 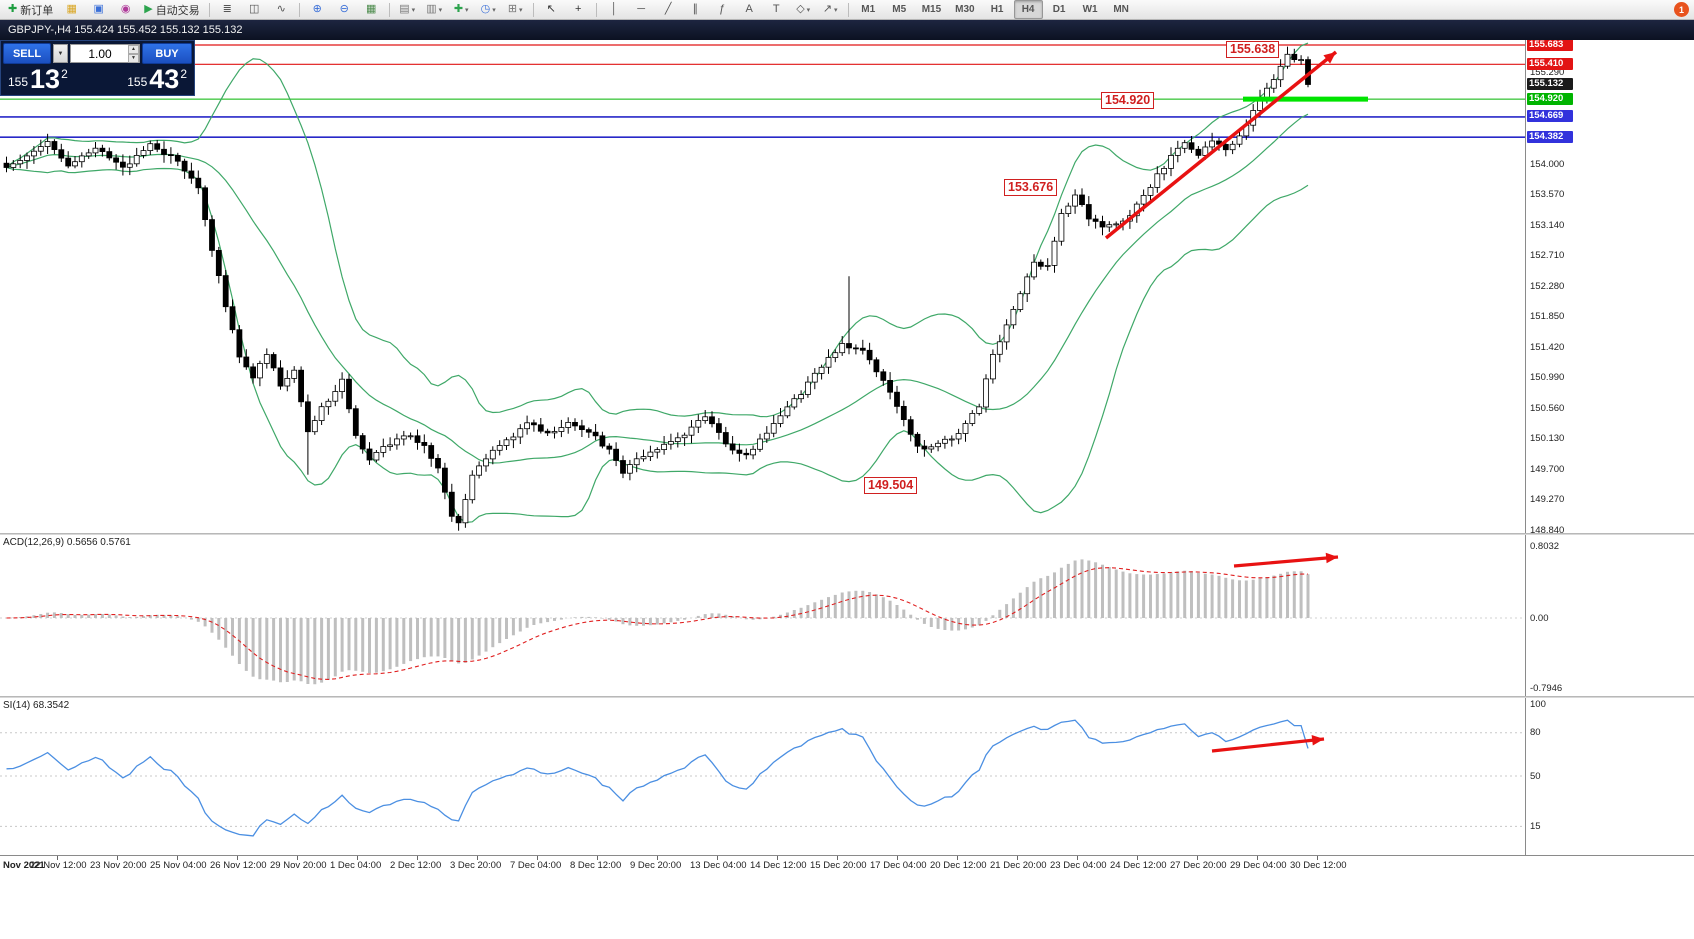 What do you see at coordinates (1078, 865) in the screenshot?
I see `time-axis-label: 23 Dec 04:00` at bounding box center [1078, 865].